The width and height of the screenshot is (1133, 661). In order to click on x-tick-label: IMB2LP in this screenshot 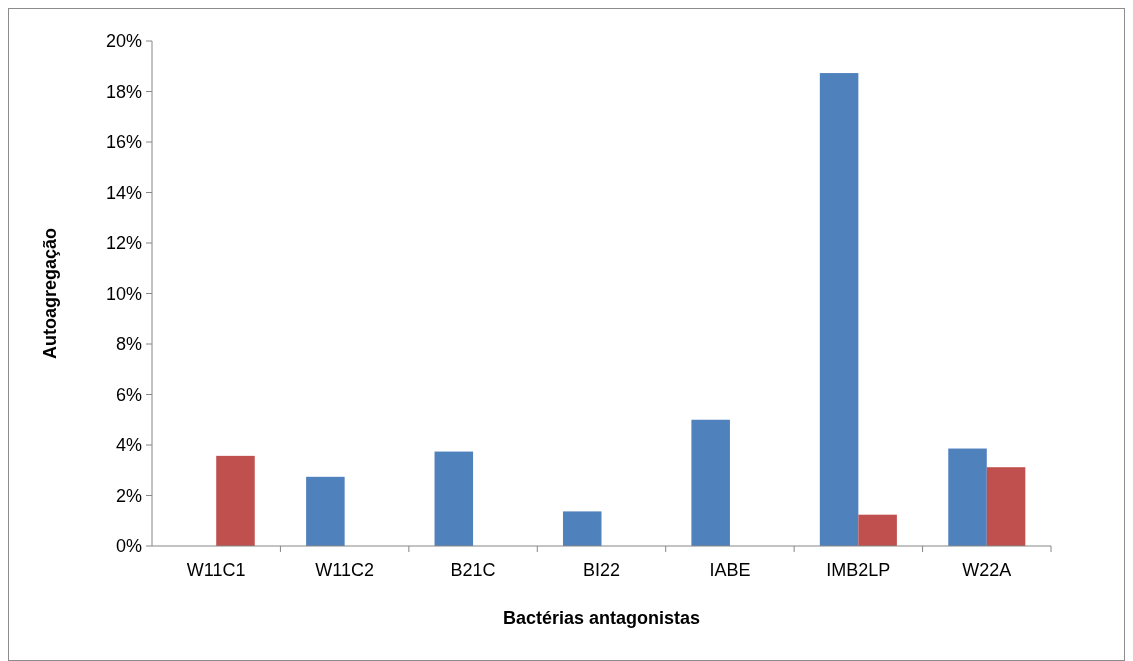, I will do `click(858, 570)`.